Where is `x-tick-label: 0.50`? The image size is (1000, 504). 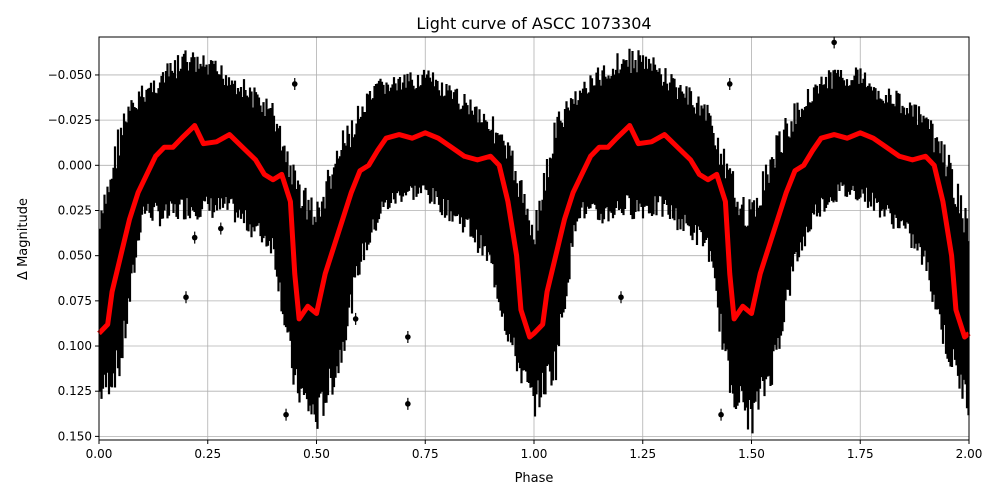
x-tick-label: 0.50 is located at coordinates (316, 454).